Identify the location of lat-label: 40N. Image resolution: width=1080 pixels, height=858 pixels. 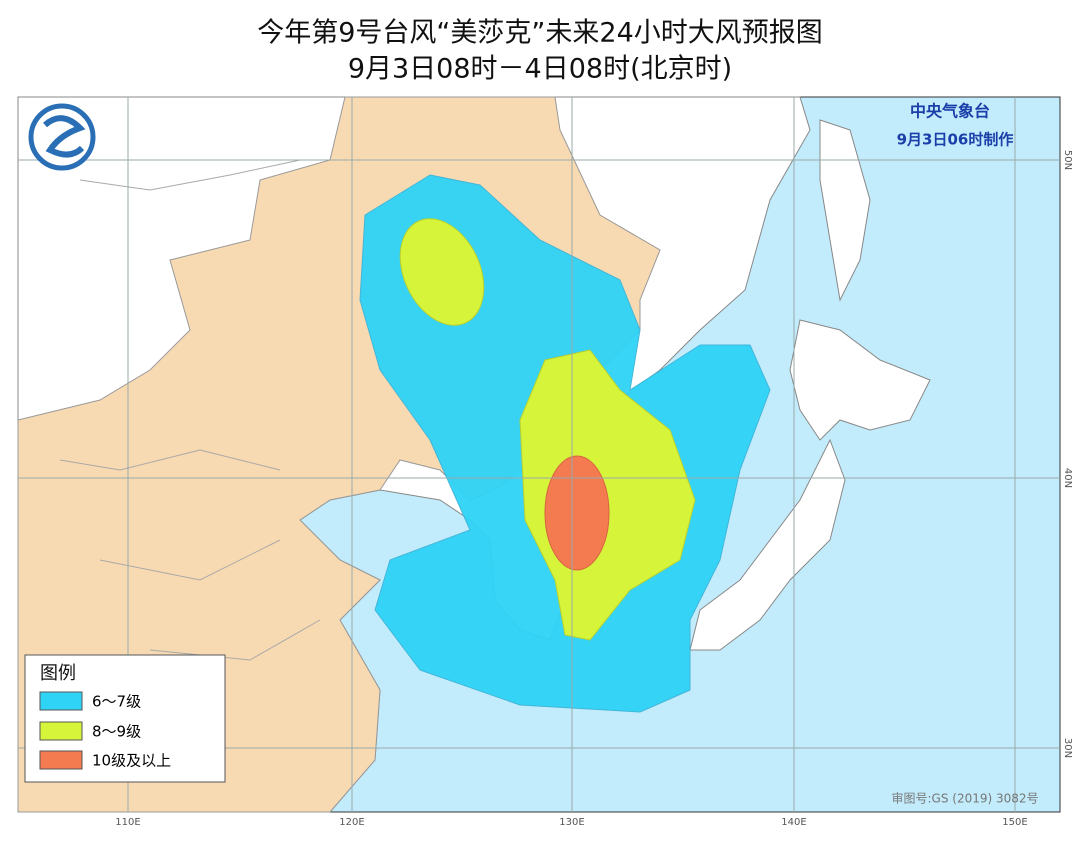
(1067, 478).